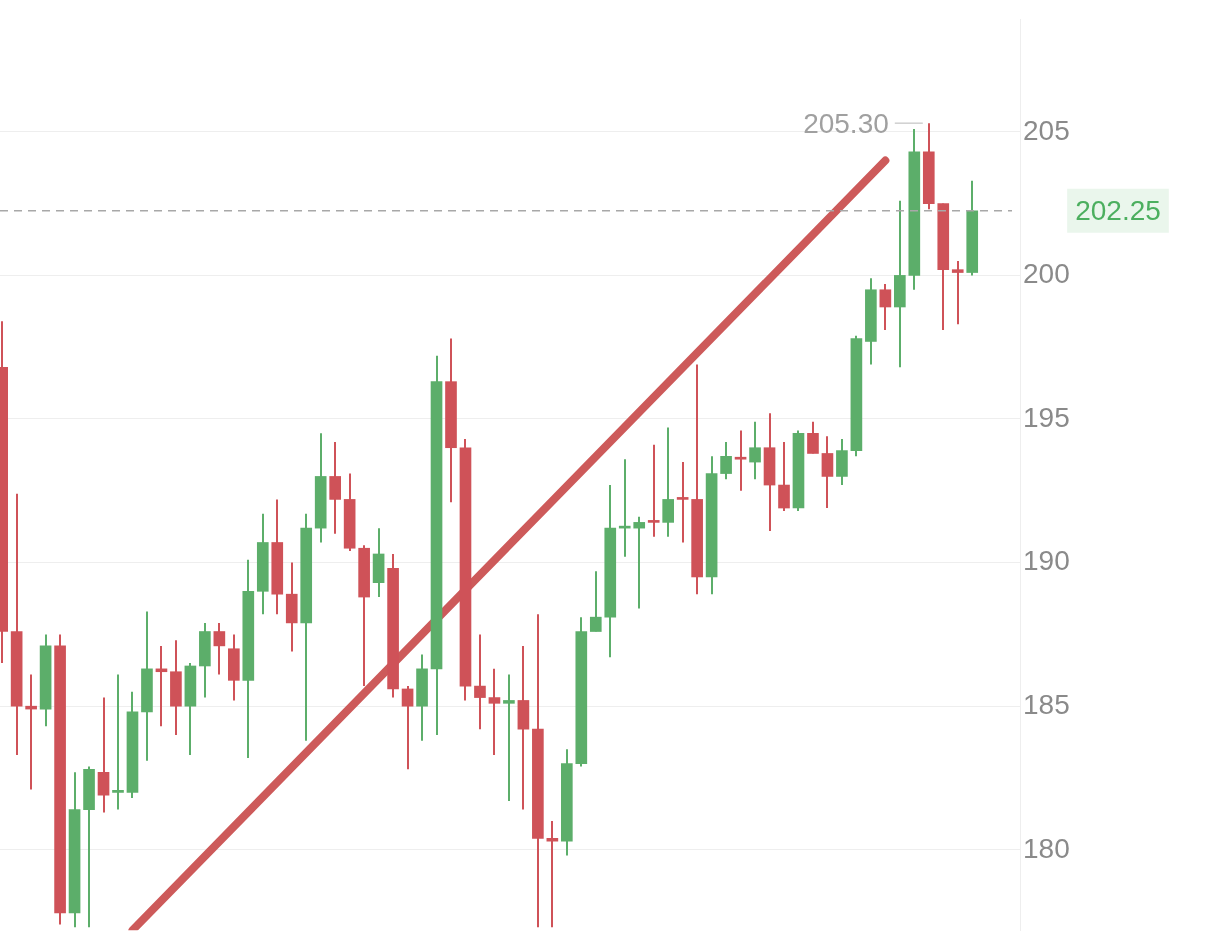  Describe the element at coordinates (846, 123) in the screenshot. I see `annotation: 205.30` at that location.